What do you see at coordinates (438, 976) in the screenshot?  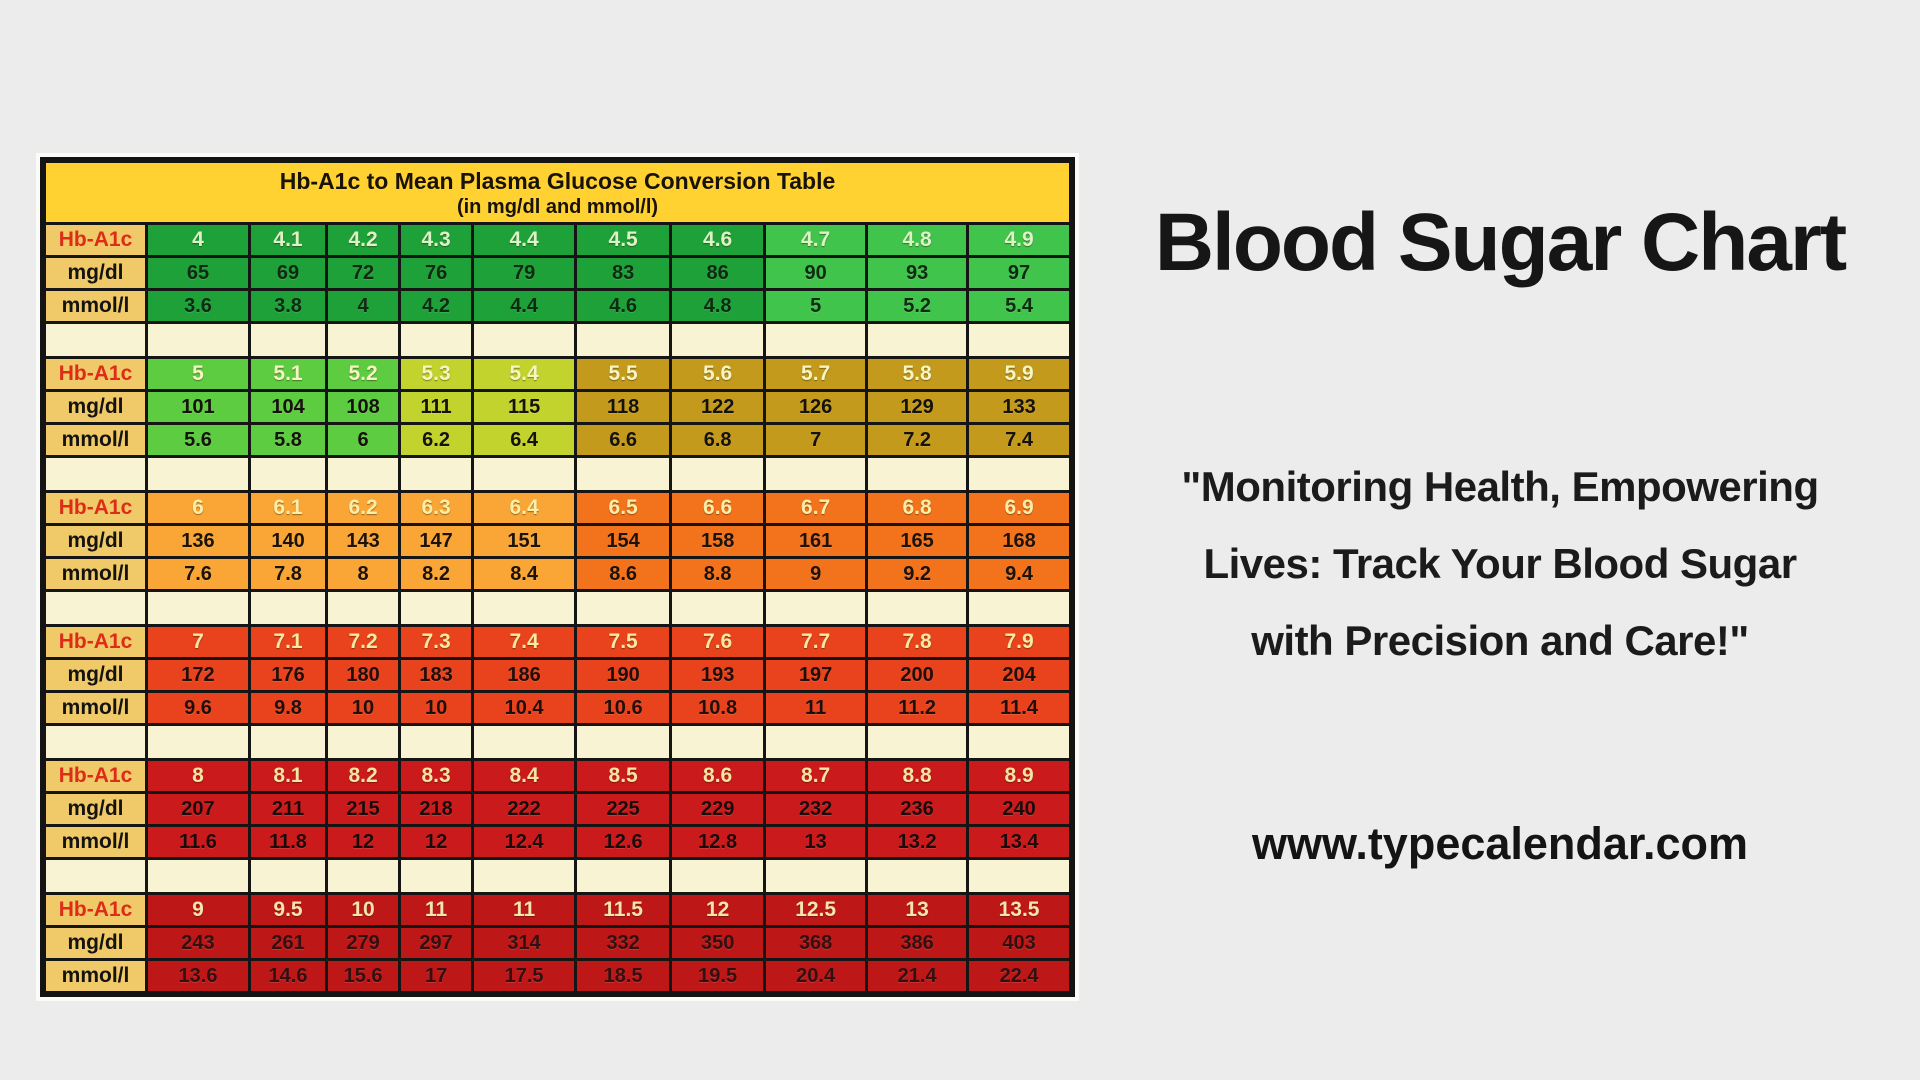 I see `table-cell: 17` at bounding box center [438, 976].